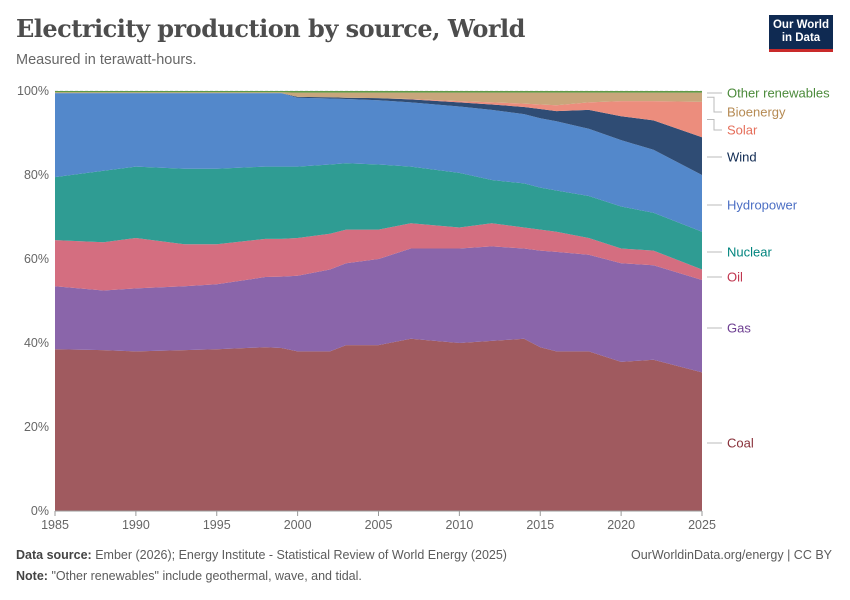 The image size is (850, 600). Describe the element at coordinates (378, 257) in the screenshot. I see `area-oil` at that location.